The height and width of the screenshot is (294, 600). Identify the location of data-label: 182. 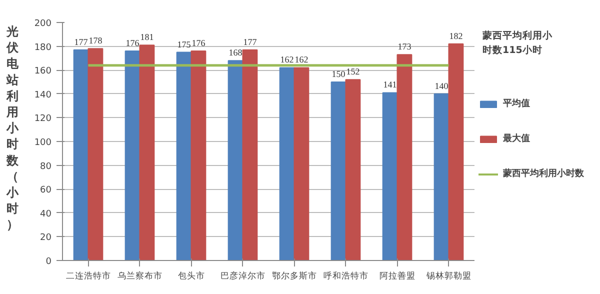
(456, 35).